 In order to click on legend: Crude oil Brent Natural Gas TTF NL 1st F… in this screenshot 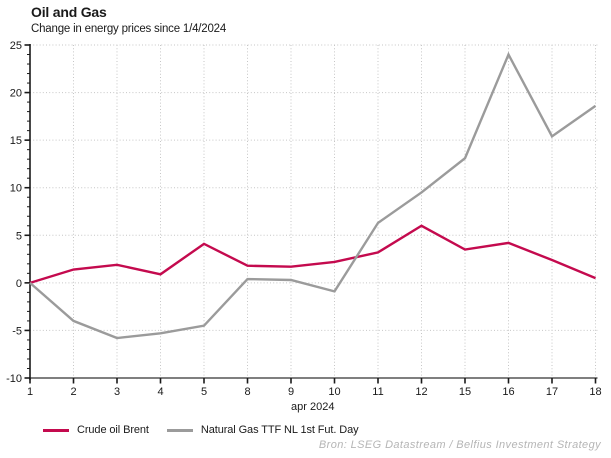, I will do `click(201, 430)`.